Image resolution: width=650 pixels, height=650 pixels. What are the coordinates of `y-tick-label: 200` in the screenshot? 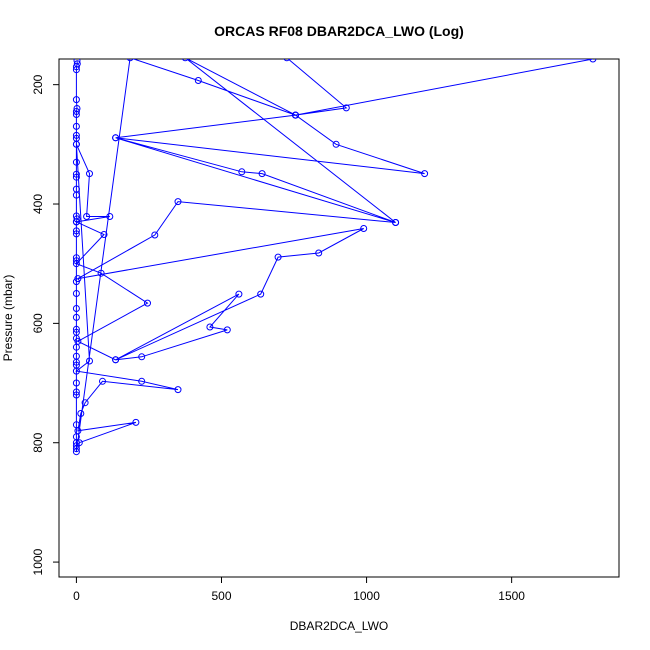 It's located at (38, 84).